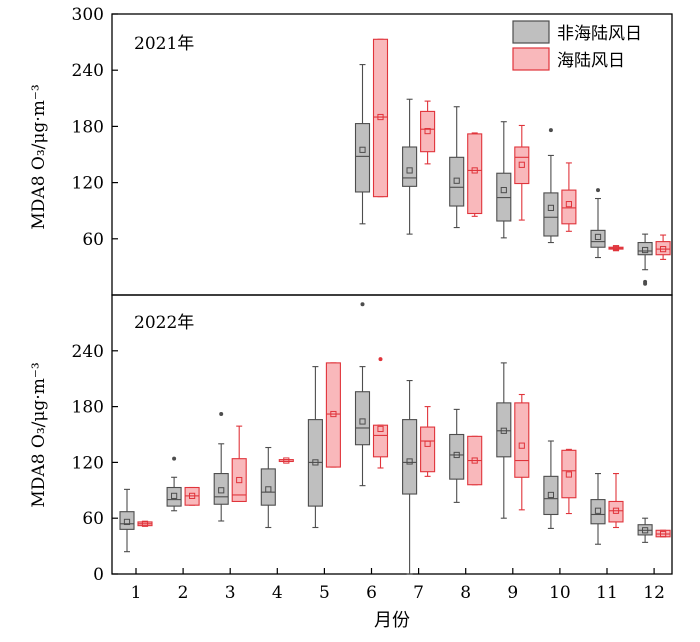 The image size is (700, 642). Describe the element at coordinates (324, 593) in the screenshot. I see `x-tick-label: 5` at that location.